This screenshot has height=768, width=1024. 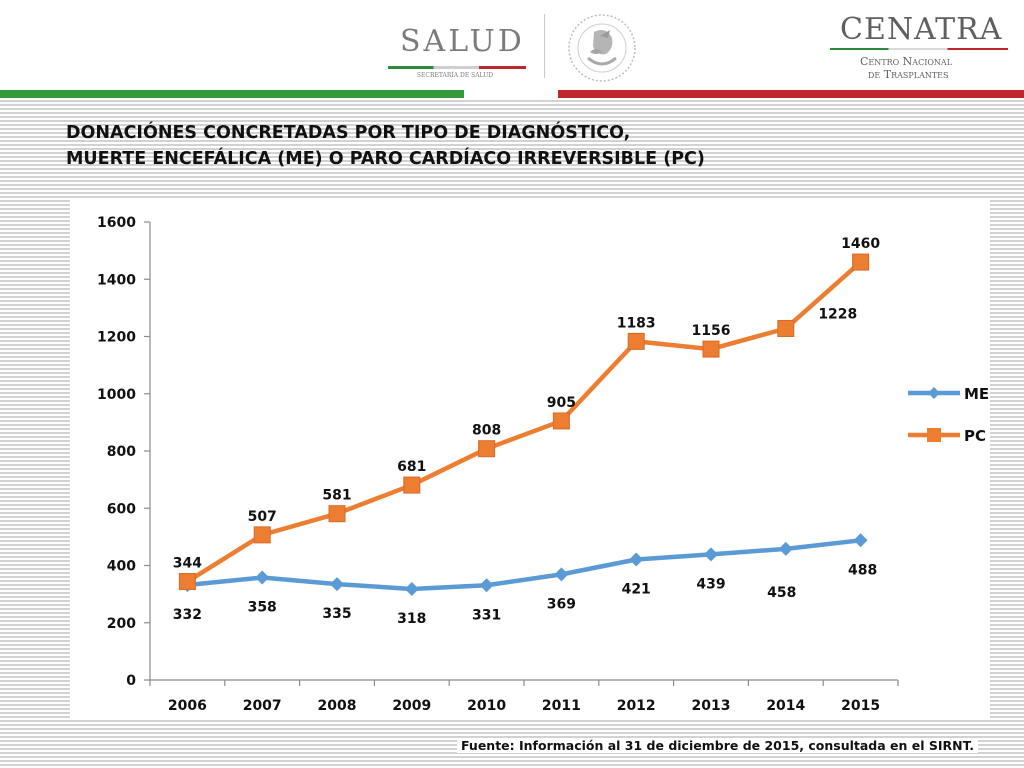 I want to click on data-label-pc: 808, so click(x=486, y=431).